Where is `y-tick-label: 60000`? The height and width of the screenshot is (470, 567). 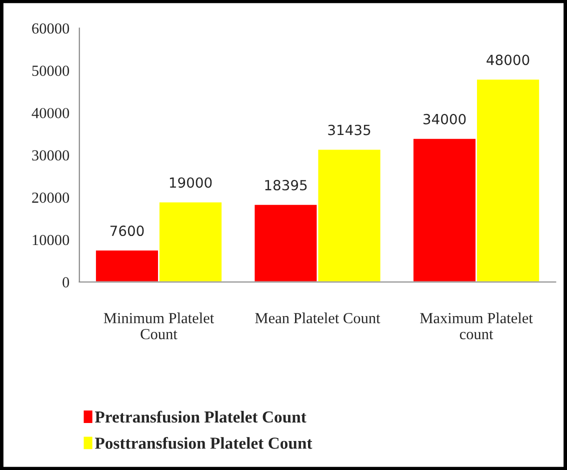
y-tick-label: 60000 is located at coordinates (51, 28).